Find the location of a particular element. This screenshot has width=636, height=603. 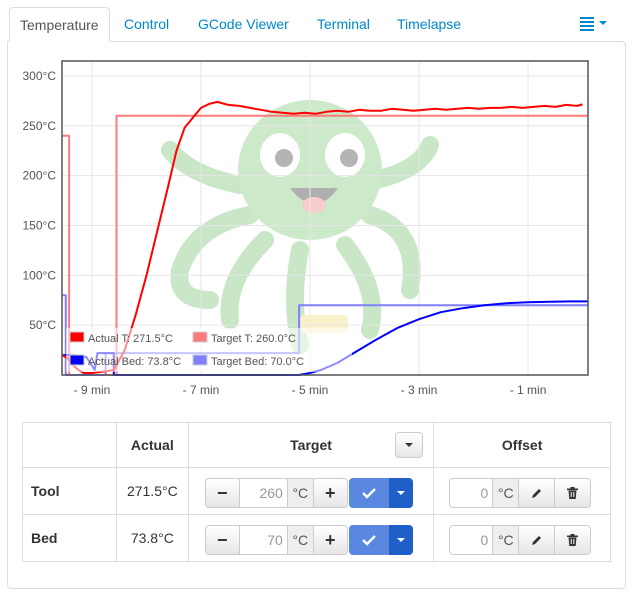

target-increment-button-bed: + is located at coordinates (329, 540).